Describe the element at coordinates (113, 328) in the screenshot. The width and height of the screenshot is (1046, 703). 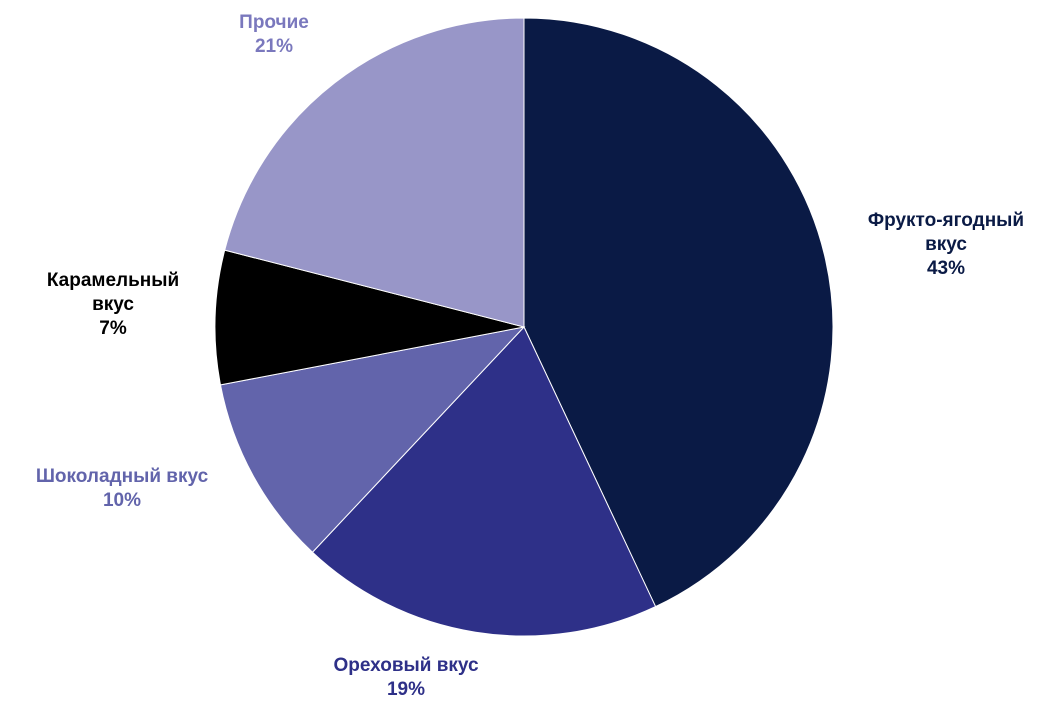
I see `slice-value-label: 7%` at that location.